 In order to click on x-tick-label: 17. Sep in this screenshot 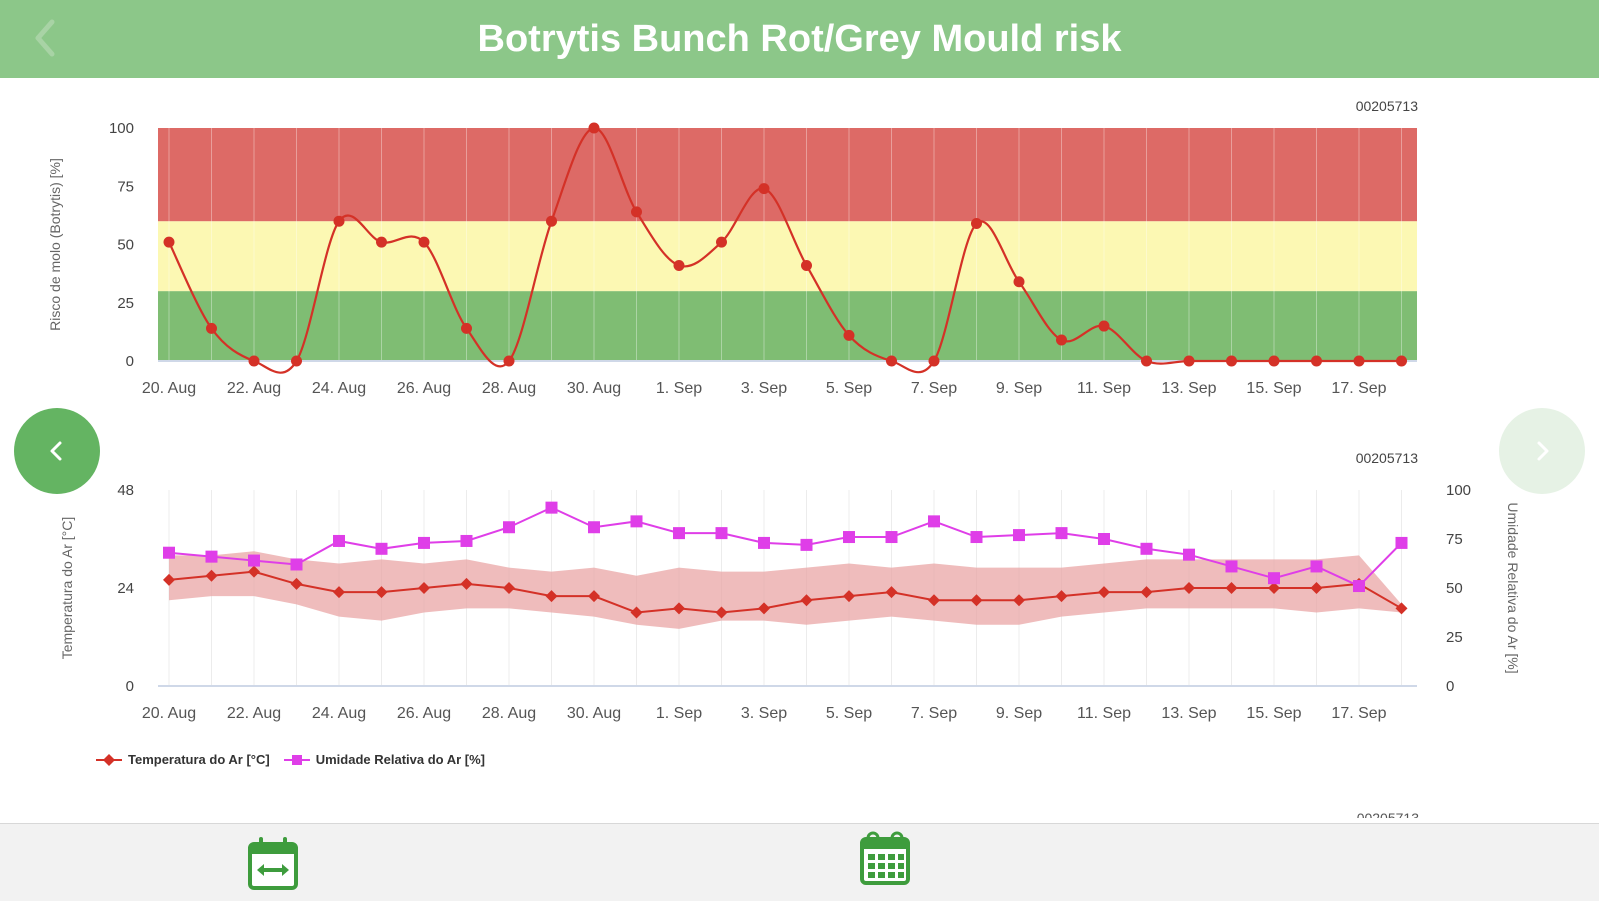, I will do `click(1358, 388)`.